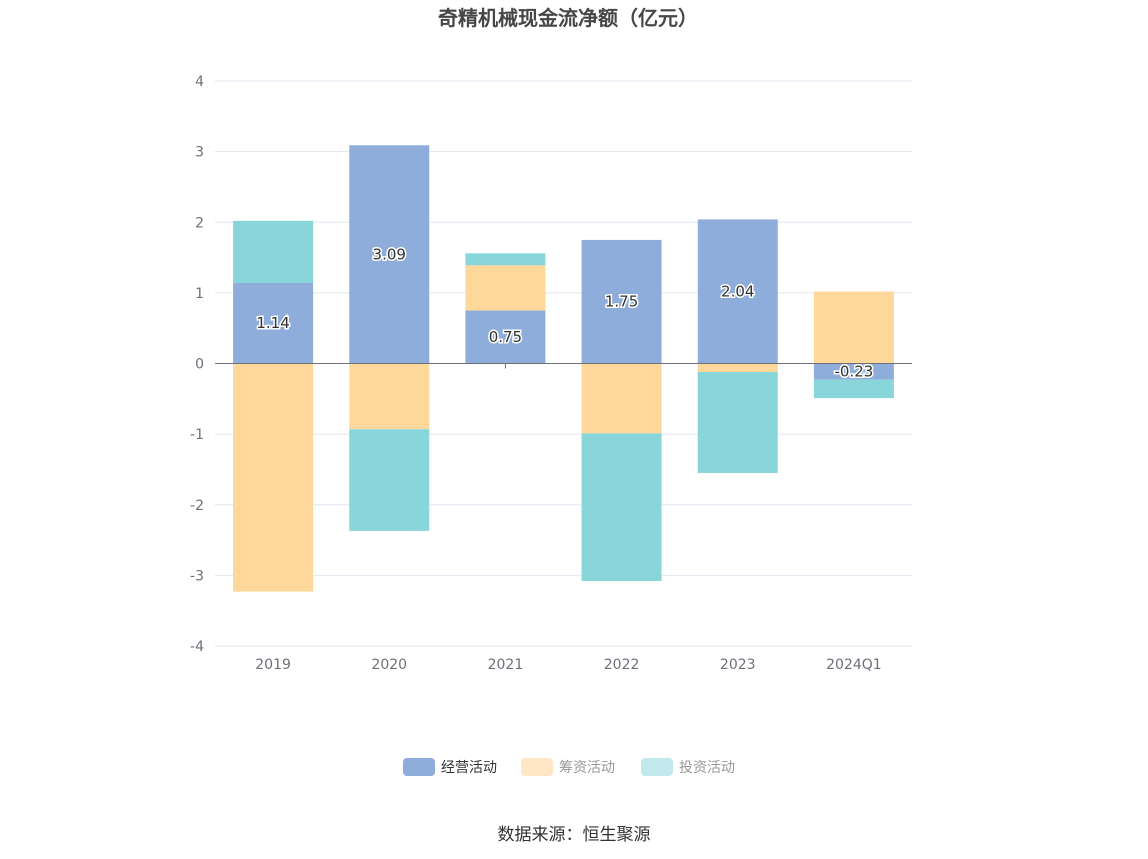 This screenshot has width=1148, height=859. What do you see at coordinates (389, 665) in the screenshot?
I see `x-tick-label: 2020` at bounding box center [389, 665].